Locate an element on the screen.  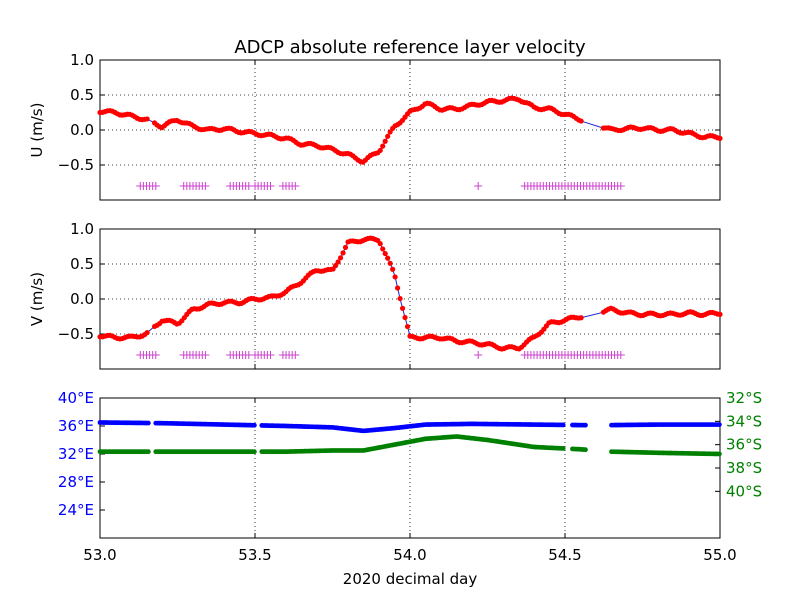
x-axis-label: 2020 decimal day is located at coordinates (410, 579).